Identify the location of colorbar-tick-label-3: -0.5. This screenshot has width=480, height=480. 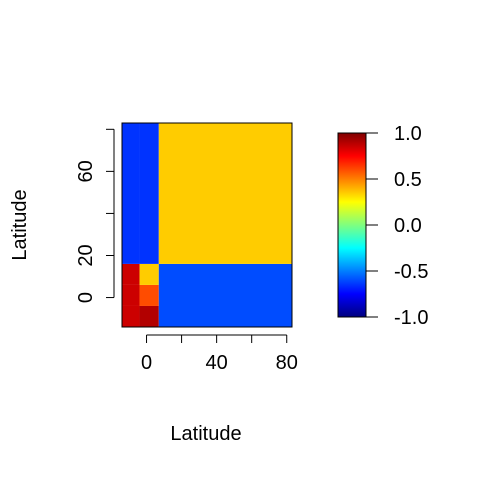
(411, 272).